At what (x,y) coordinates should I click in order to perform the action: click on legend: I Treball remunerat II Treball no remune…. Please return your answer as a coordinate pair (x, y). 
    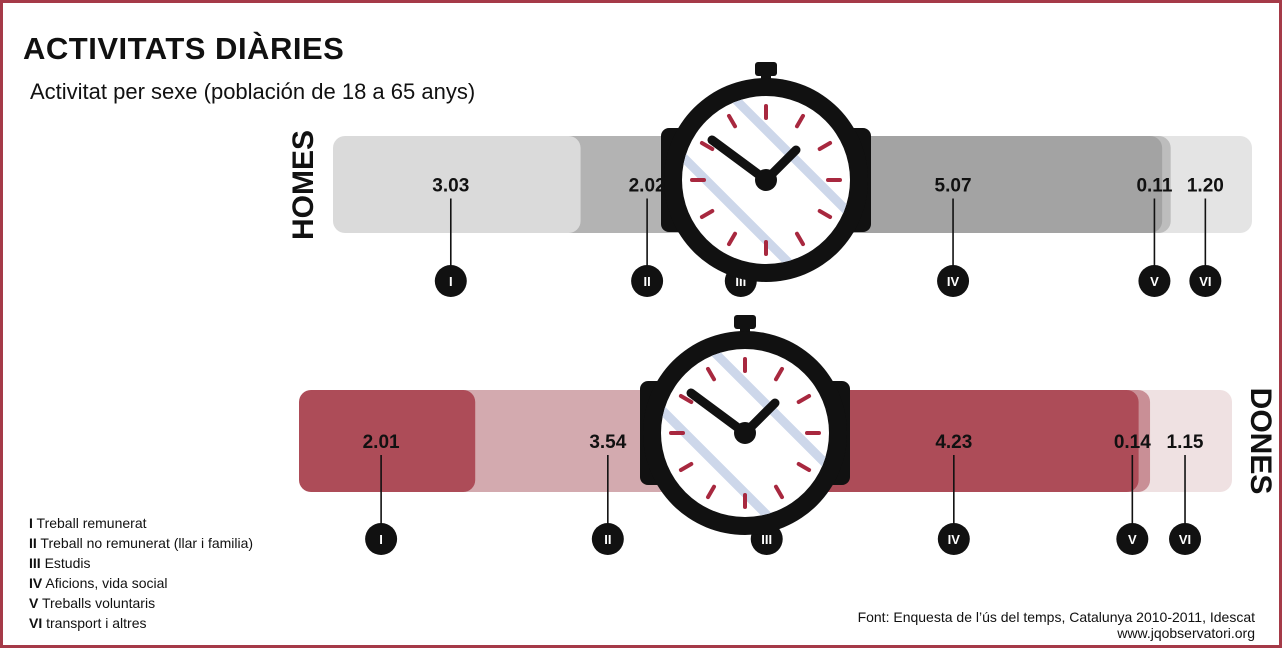
    Looking at the image, I should click on (141, 573).